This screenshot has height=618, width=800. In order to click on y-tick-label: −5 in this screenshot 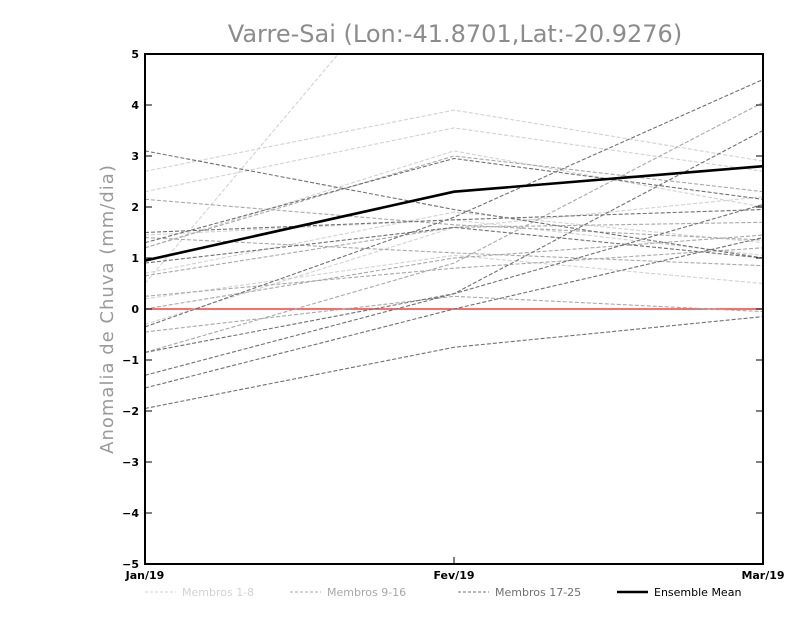, I will do `click(130, 564)`.